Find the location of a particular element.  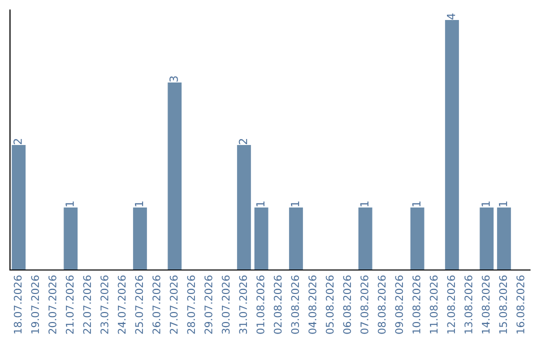

x-tick-label: 19.07.2026 is located at coordinates (35, 305).